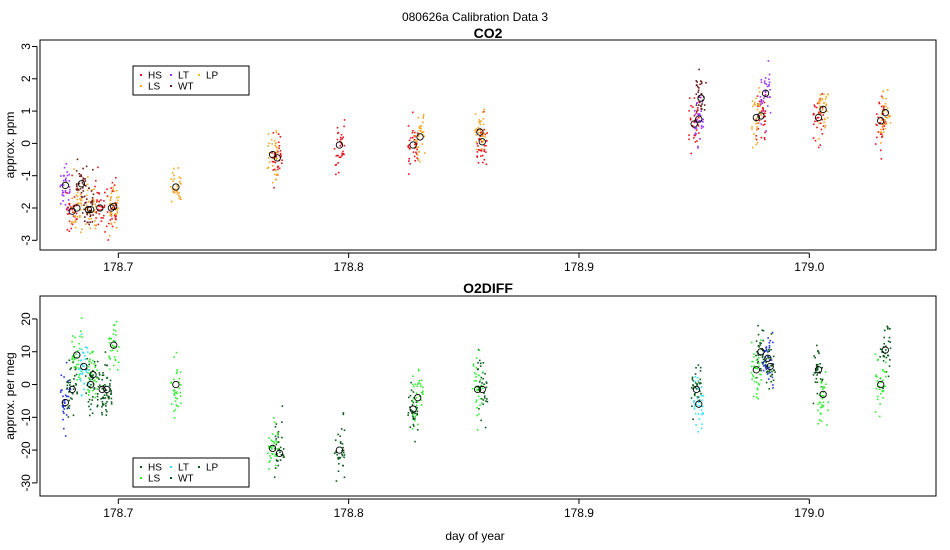 This screenshot has height=550, width=950. What do you see at coordinates (579, 267) in the screenshot?
I see `co2-x-tick-label: 178.9` at bounding box center [579, 267].